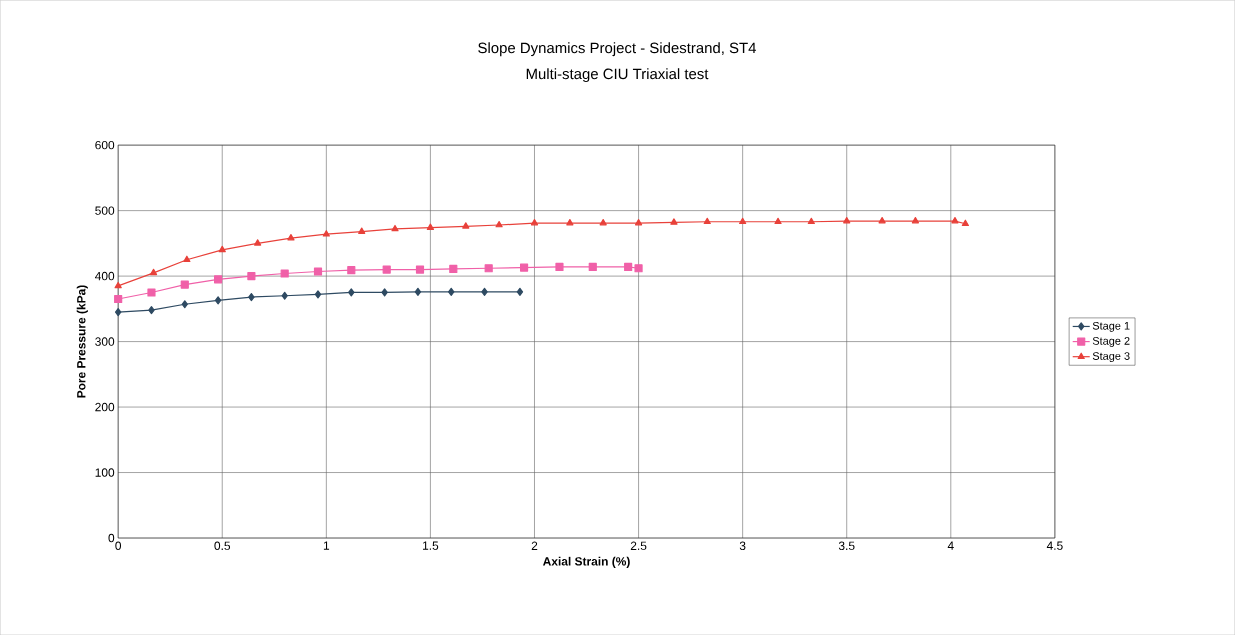 This screenshot has height=635, width=1235. Describe the element at coordinates (586, 562) in the screenshot. I see `x-axis-title: Axial Strain (%)` at that location.